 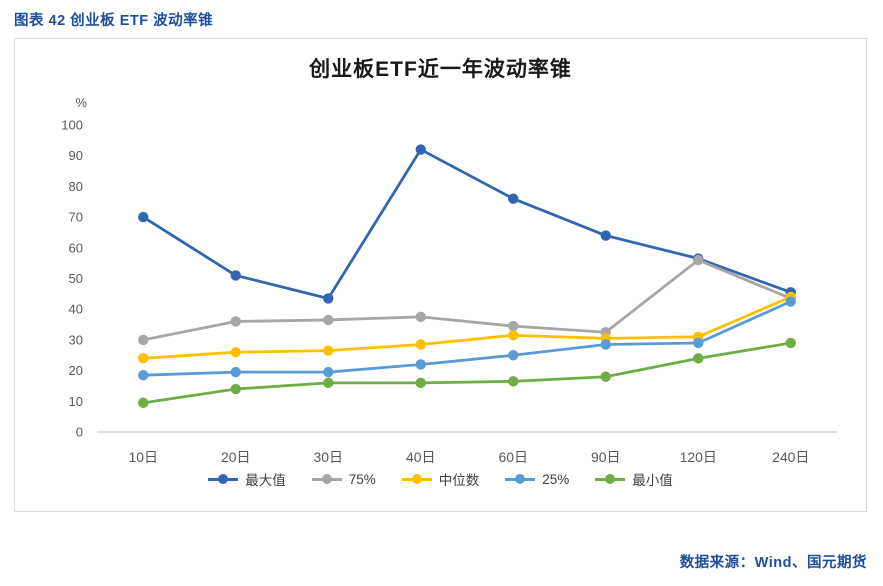 What do you see at coordinates (773, 563) in the screenshot?
I see `data-source: 数据来源：Wind、国元期货` at bounding box center [773, 563].